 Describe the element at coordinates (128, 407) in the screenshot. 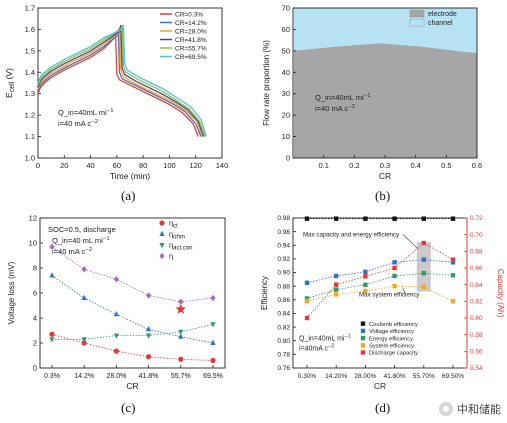

I see `caption-c: (c)` at that location.